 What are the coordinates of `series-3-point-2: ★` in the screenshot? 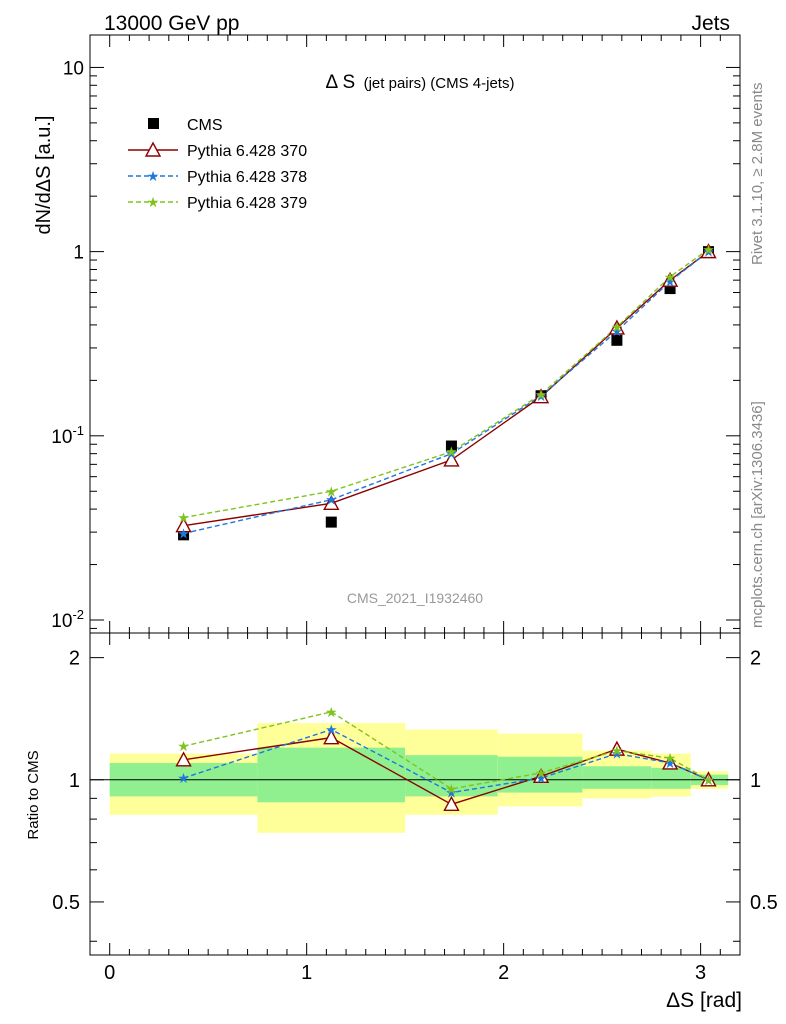 It's located at (451, 452).